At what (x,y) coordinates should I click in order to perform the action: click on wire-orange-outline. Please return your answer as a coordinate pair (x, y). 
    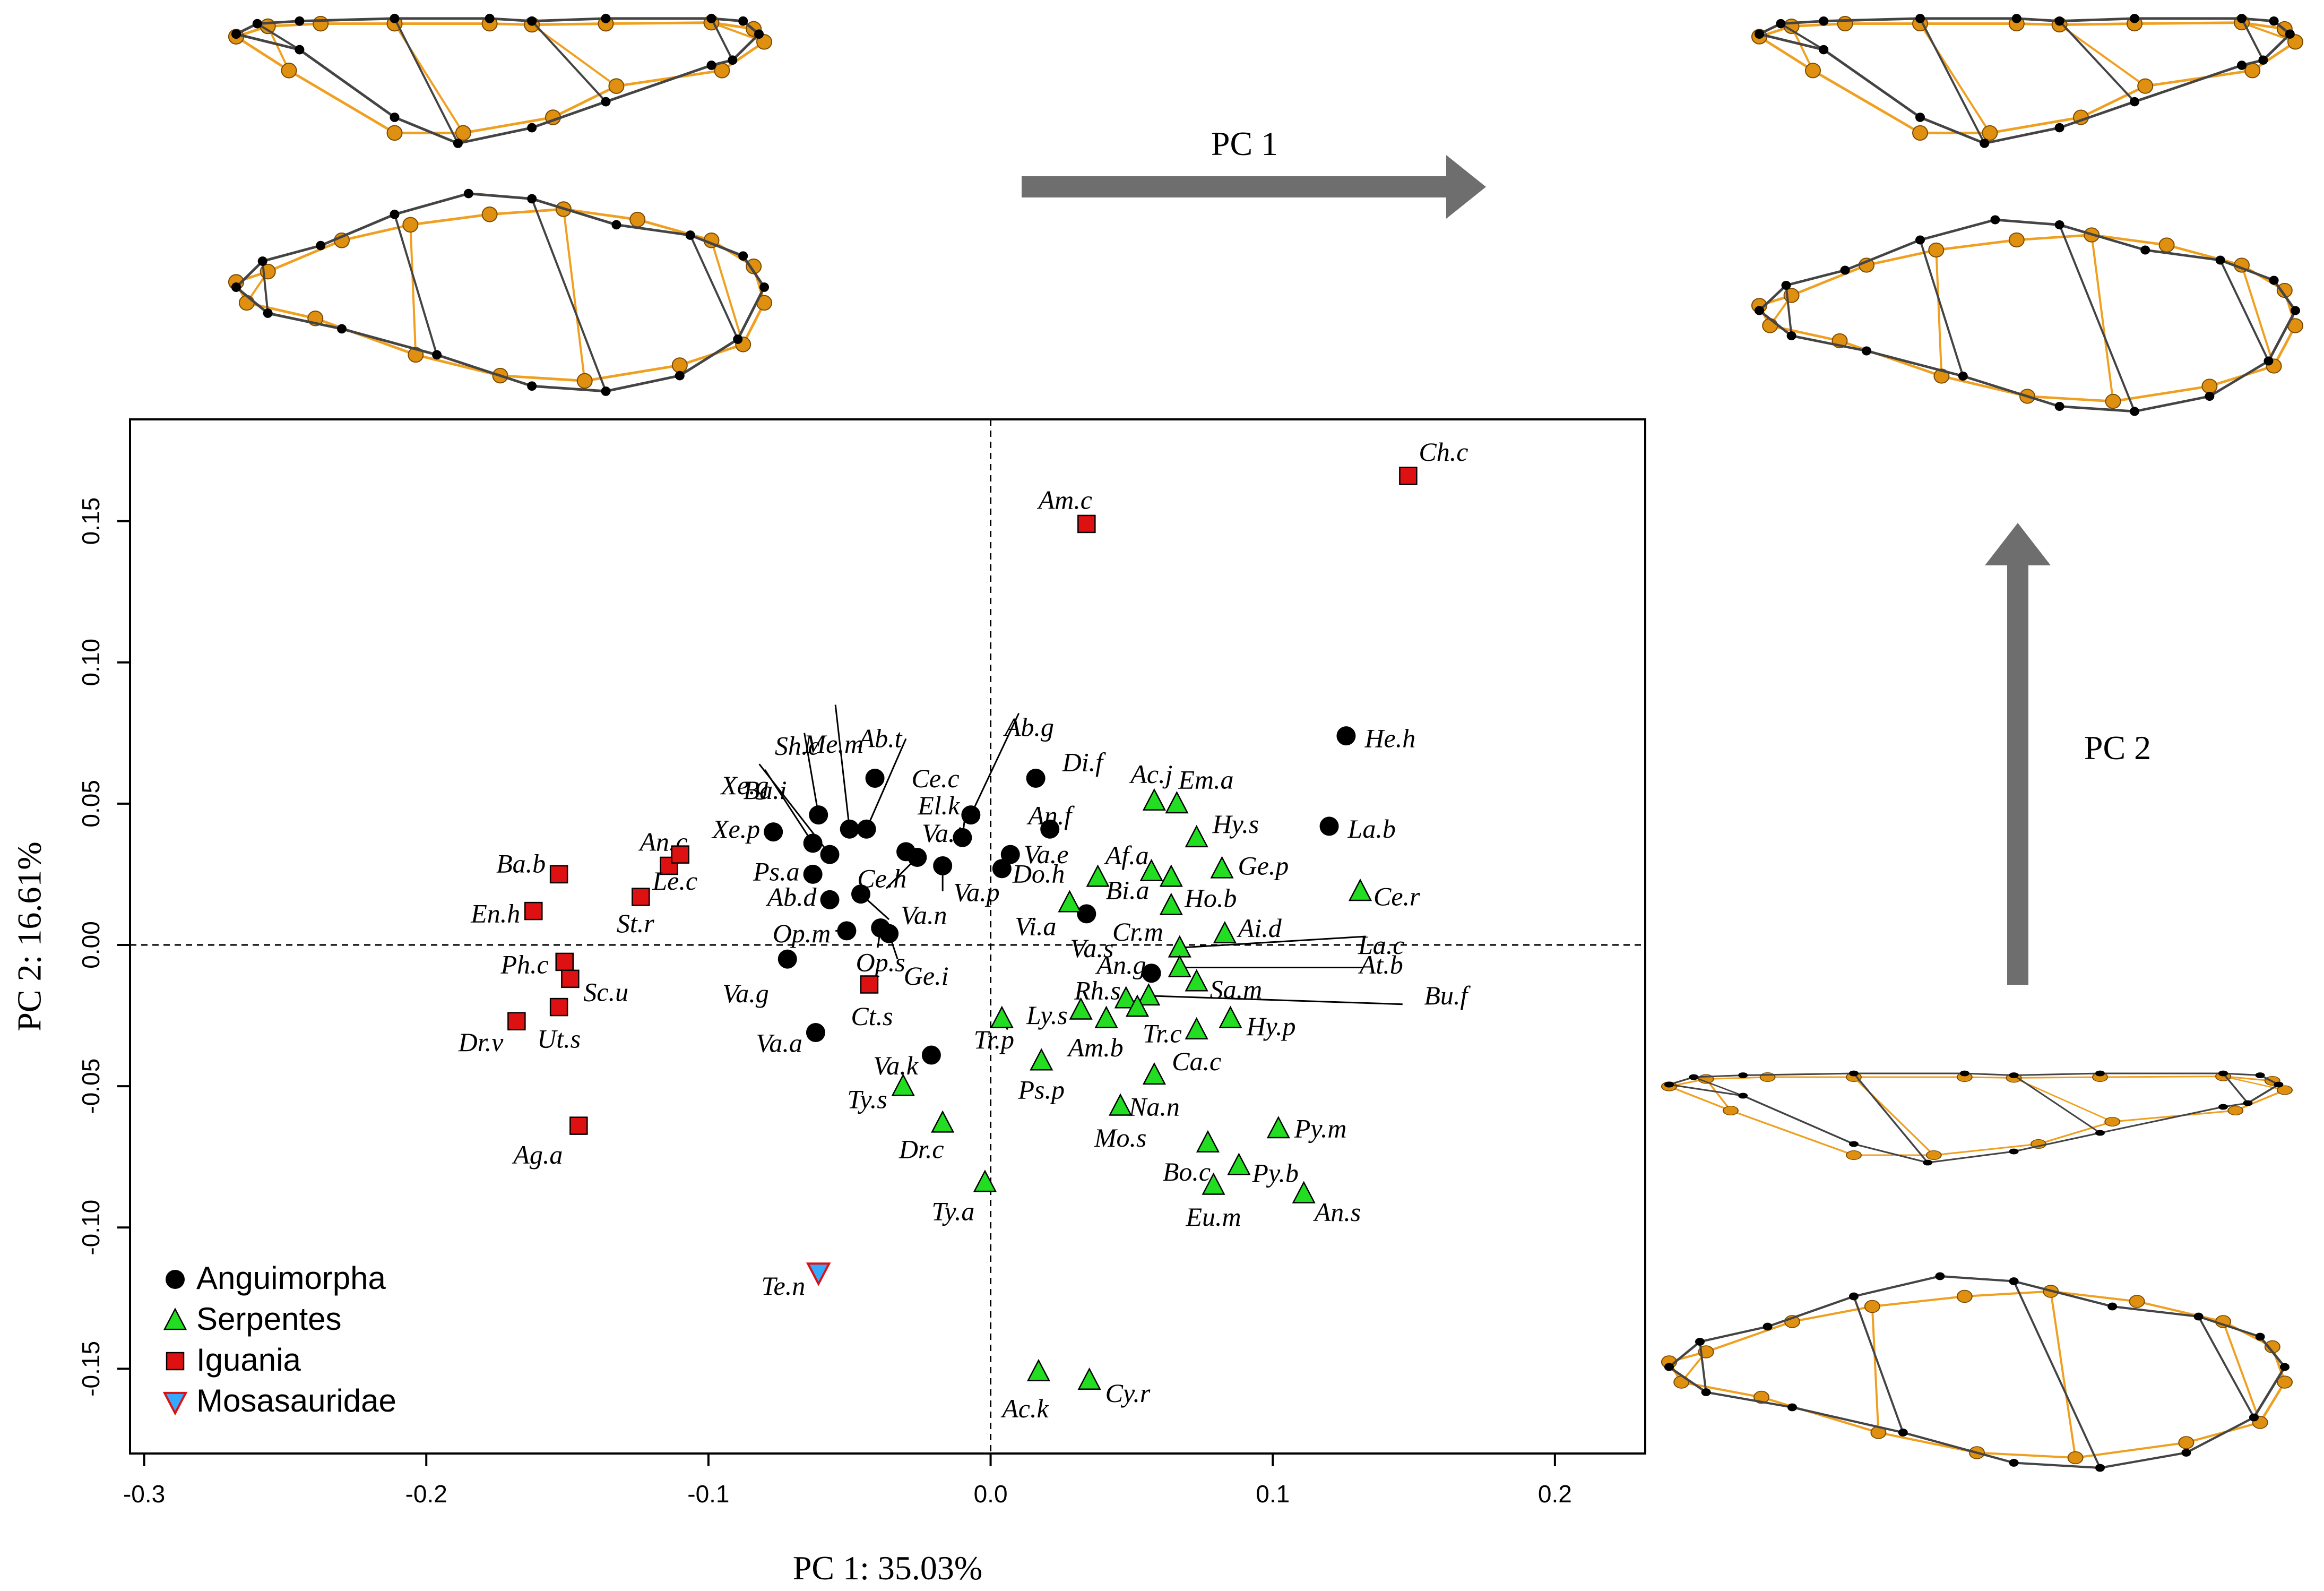
    Looking at the image, I should click on (2027, 77).